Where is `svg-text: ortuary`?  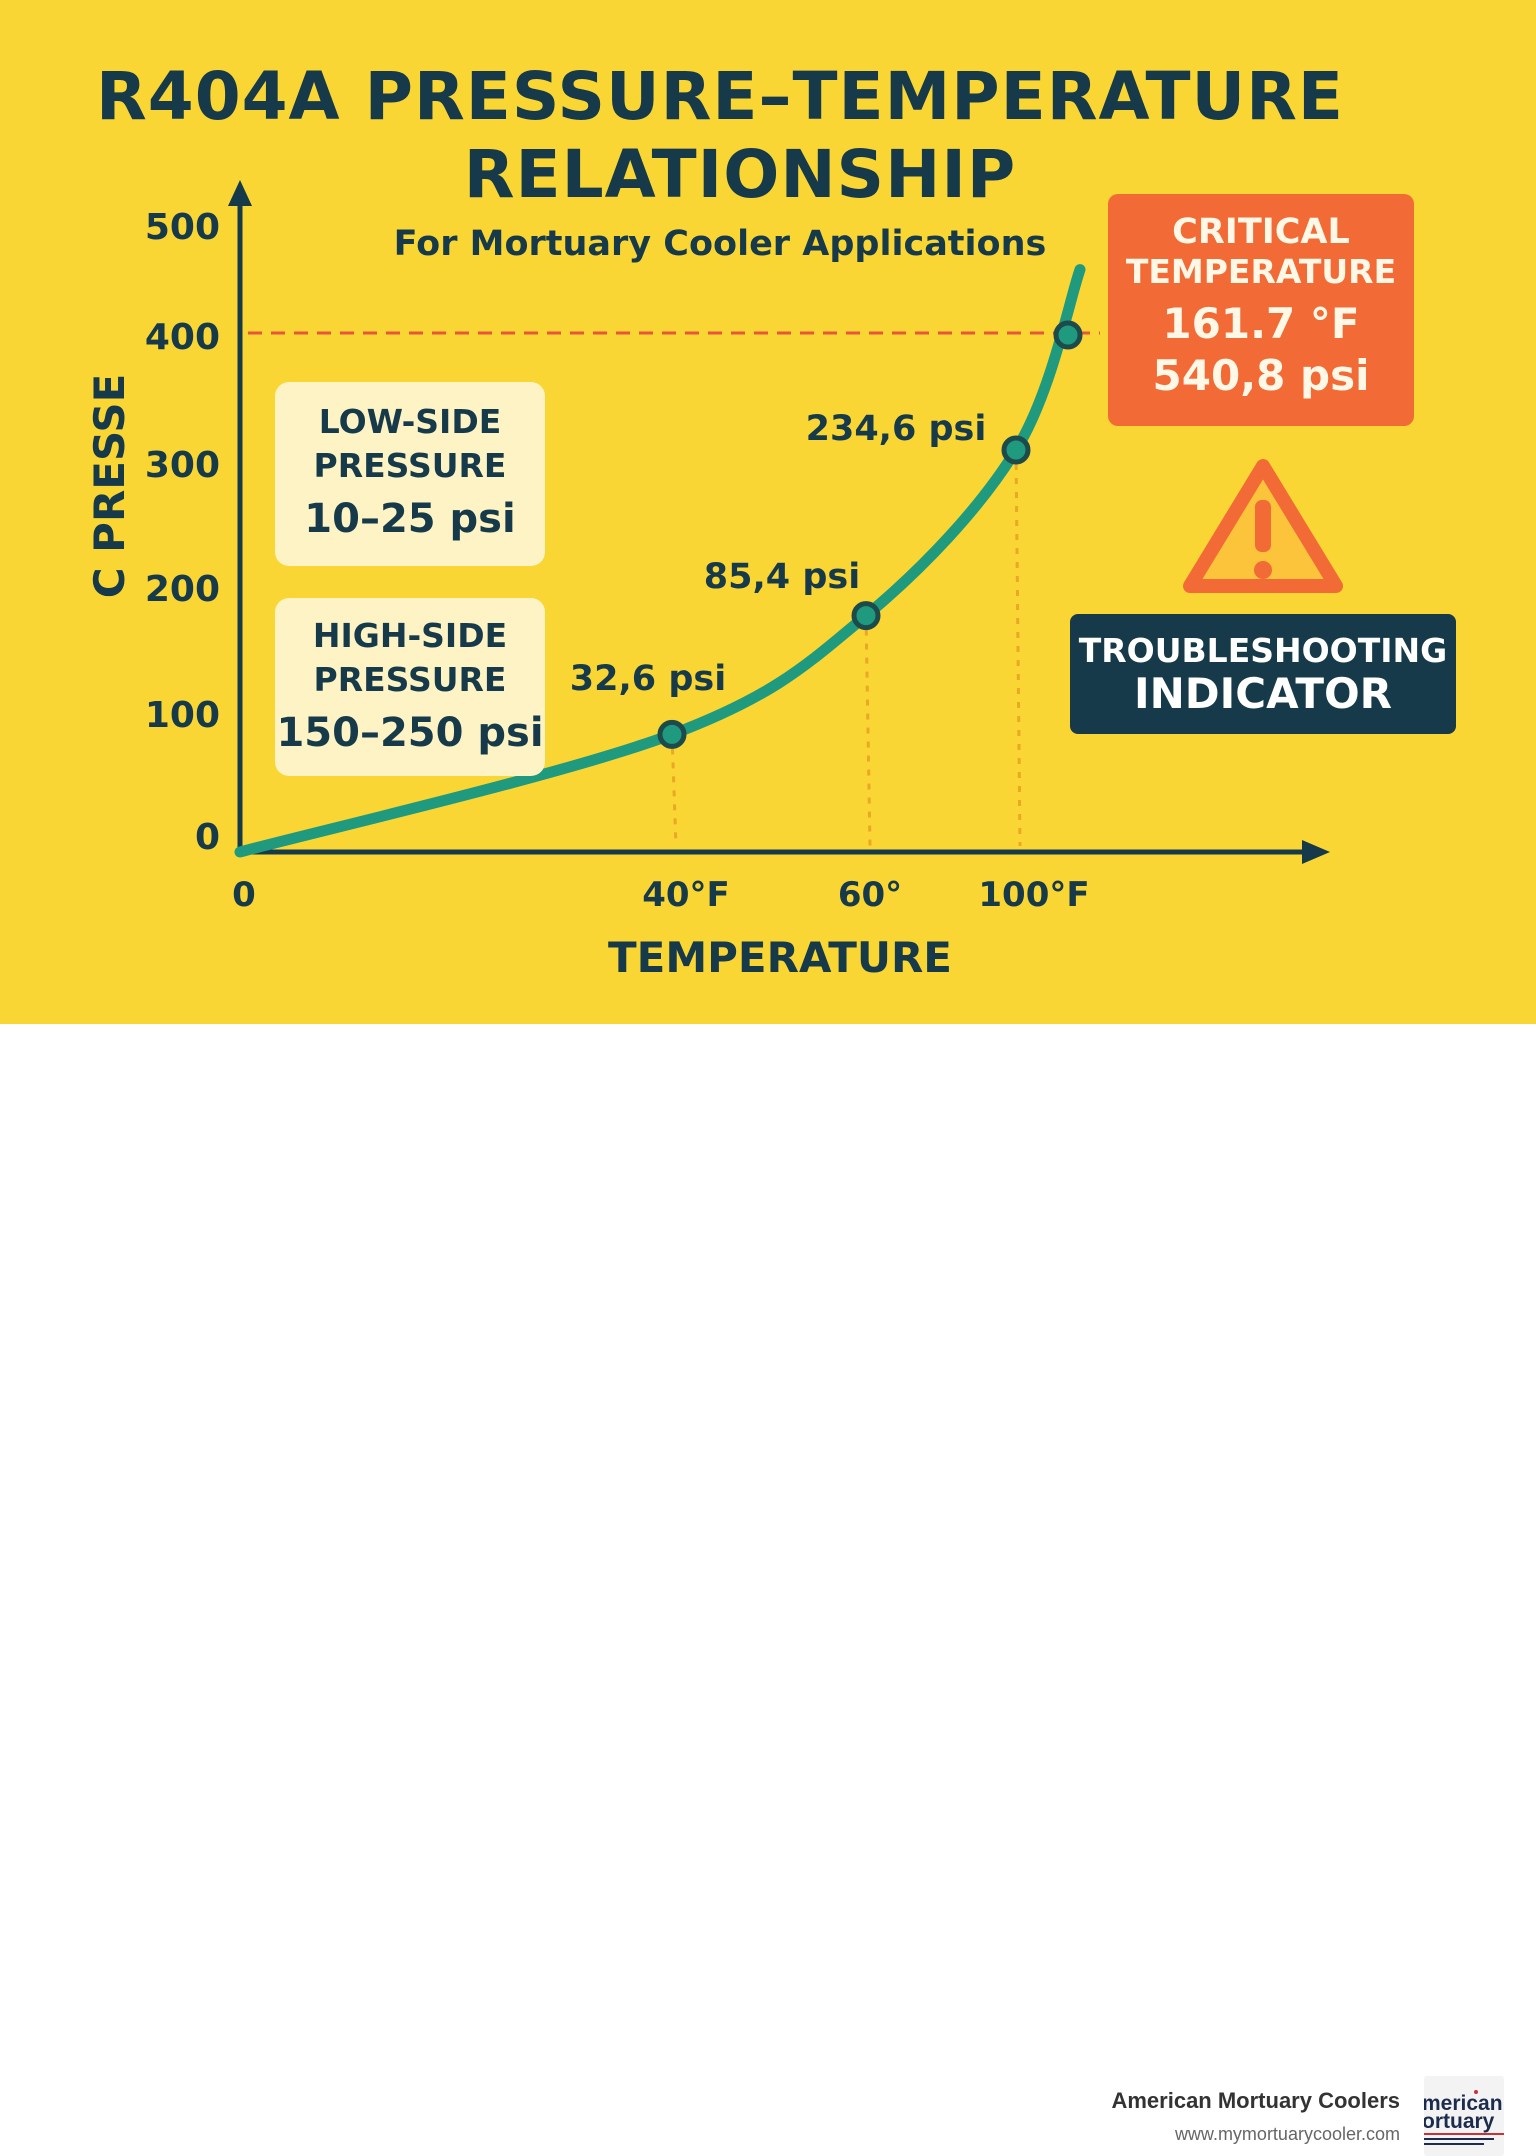
svg-text: ortuary is located at coordinates (1459, 2121).